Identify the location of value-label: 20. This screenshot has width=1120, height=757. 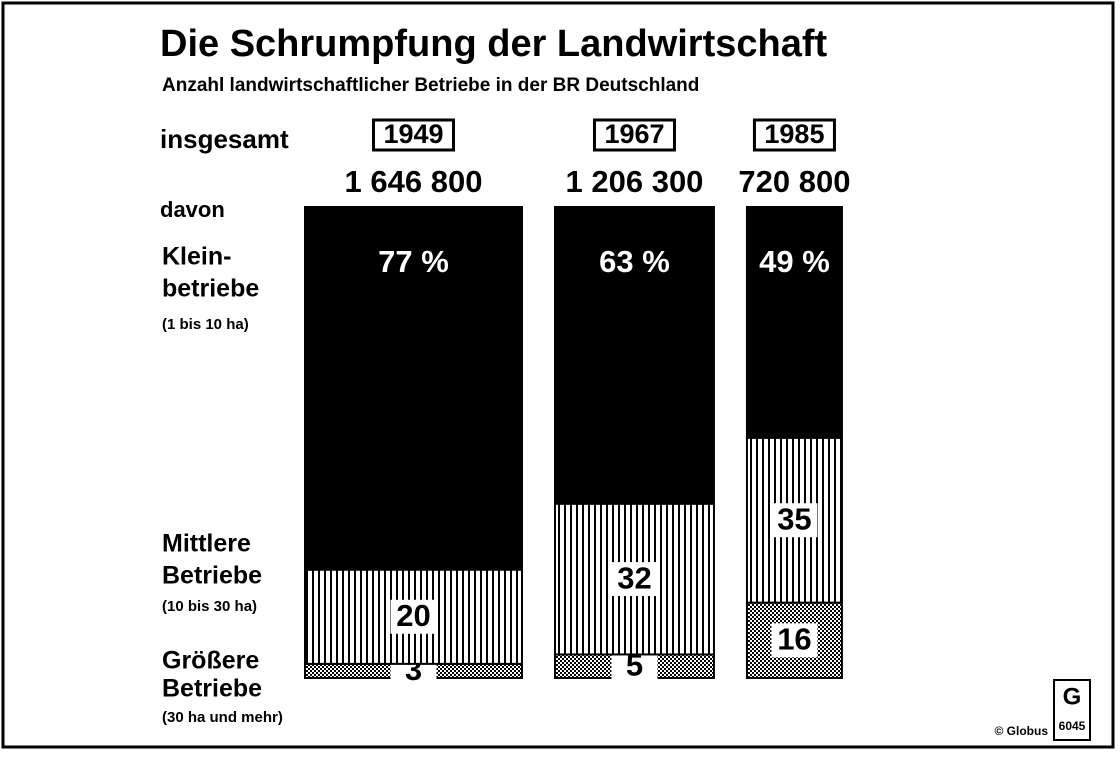
(413, 615).